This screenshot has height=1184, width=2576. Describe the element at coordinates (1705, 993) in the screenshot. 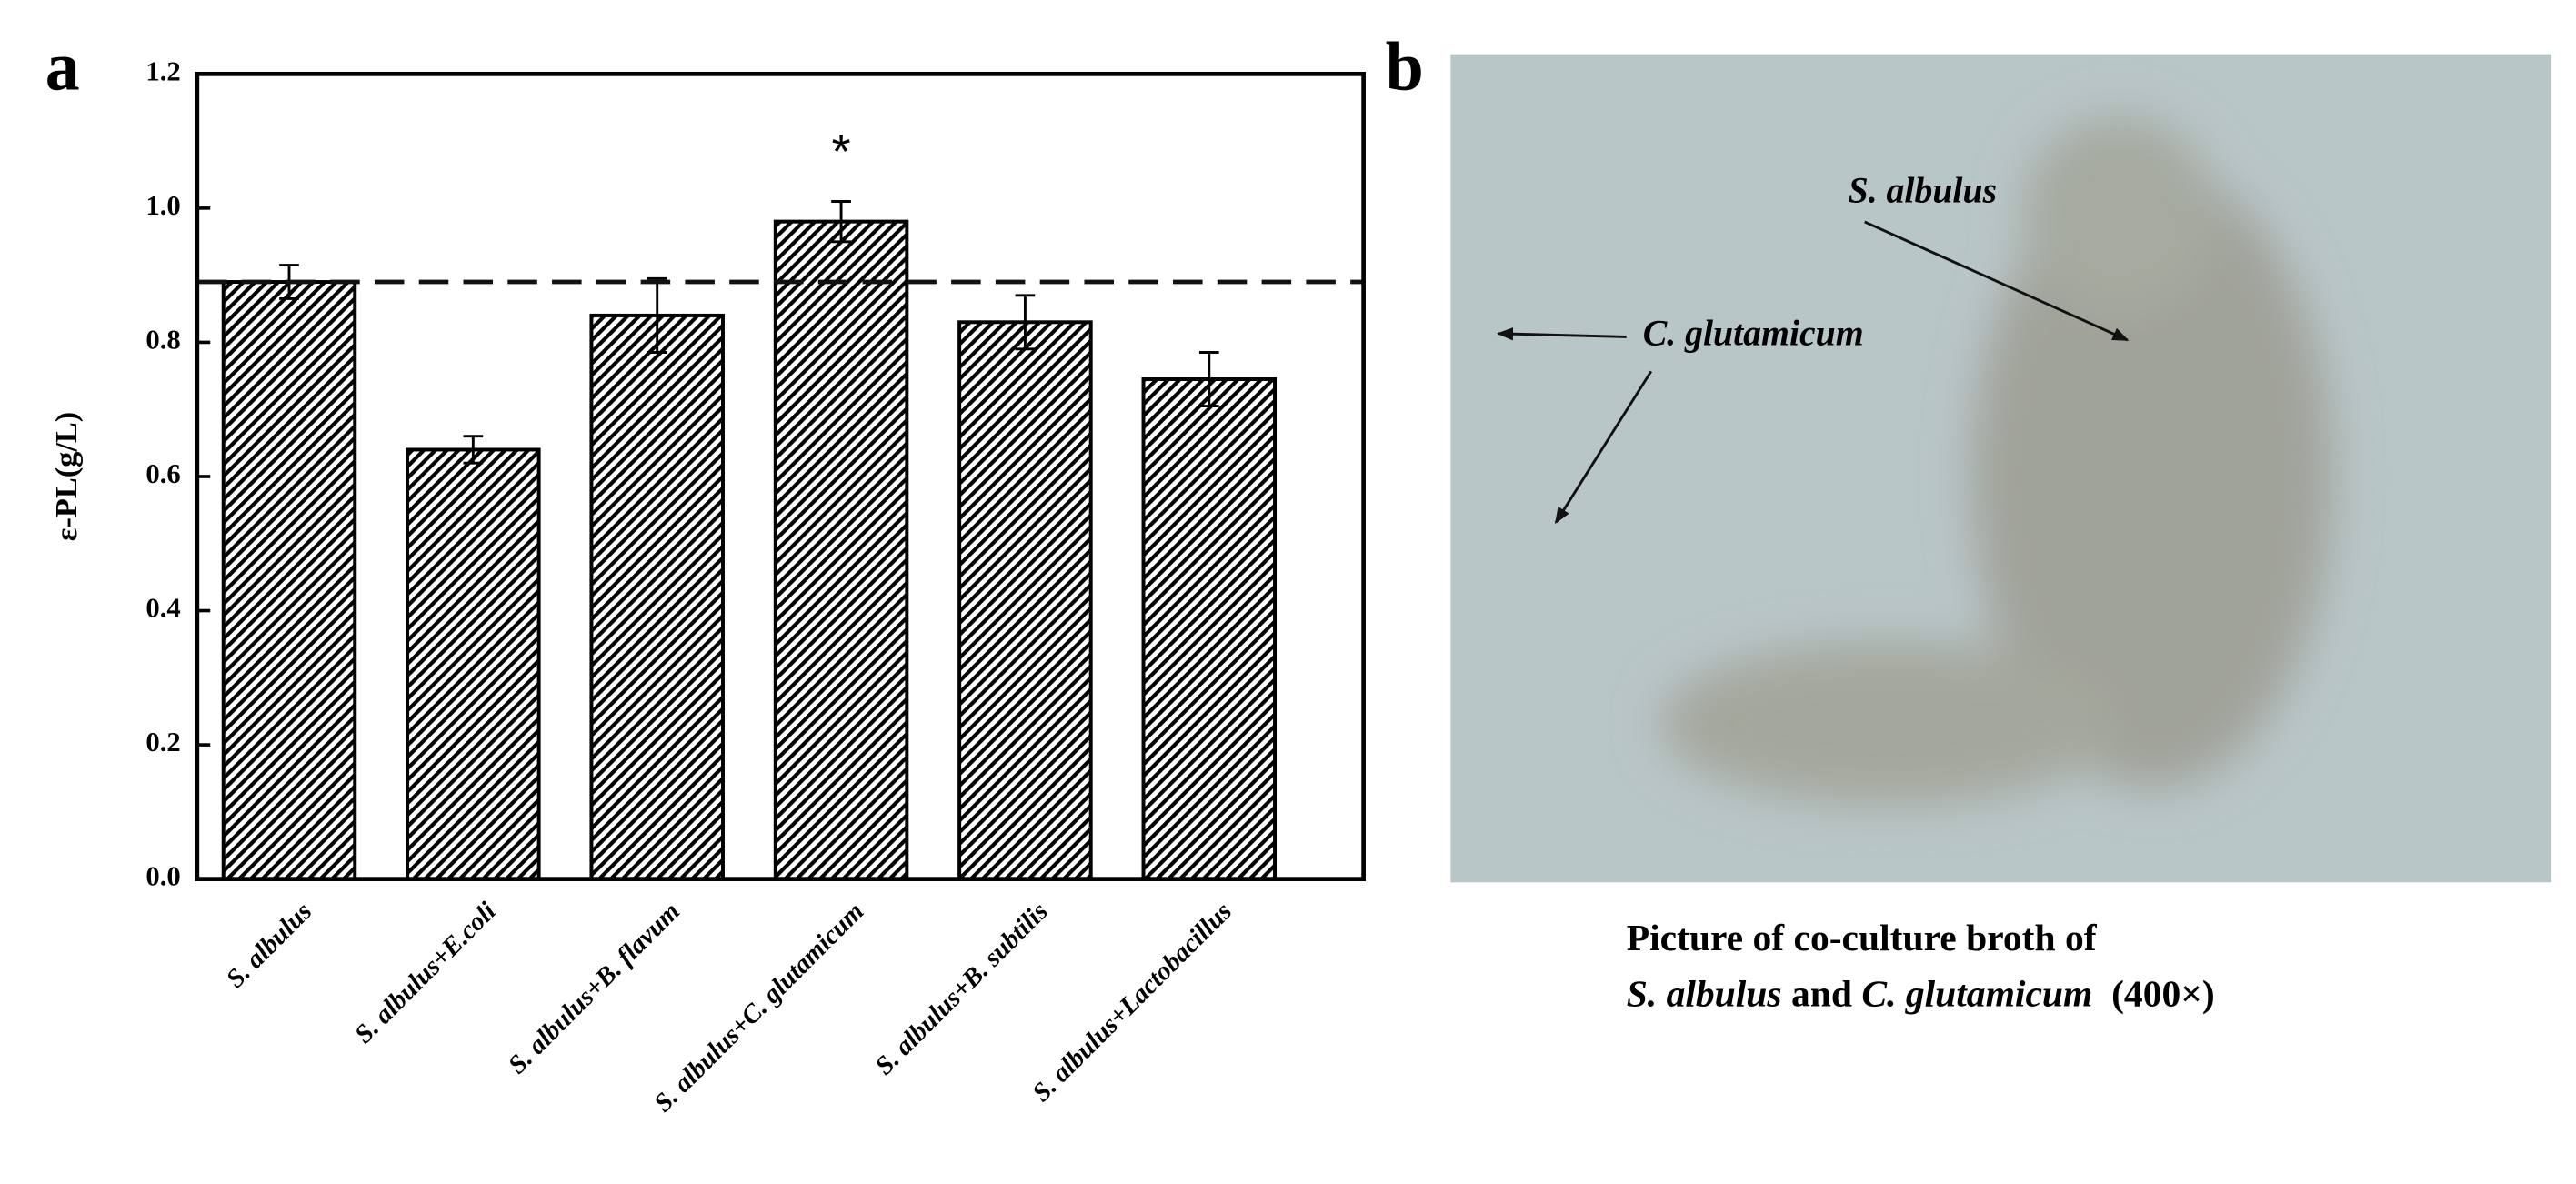

I see `caption-part: S. albulus` at that location.